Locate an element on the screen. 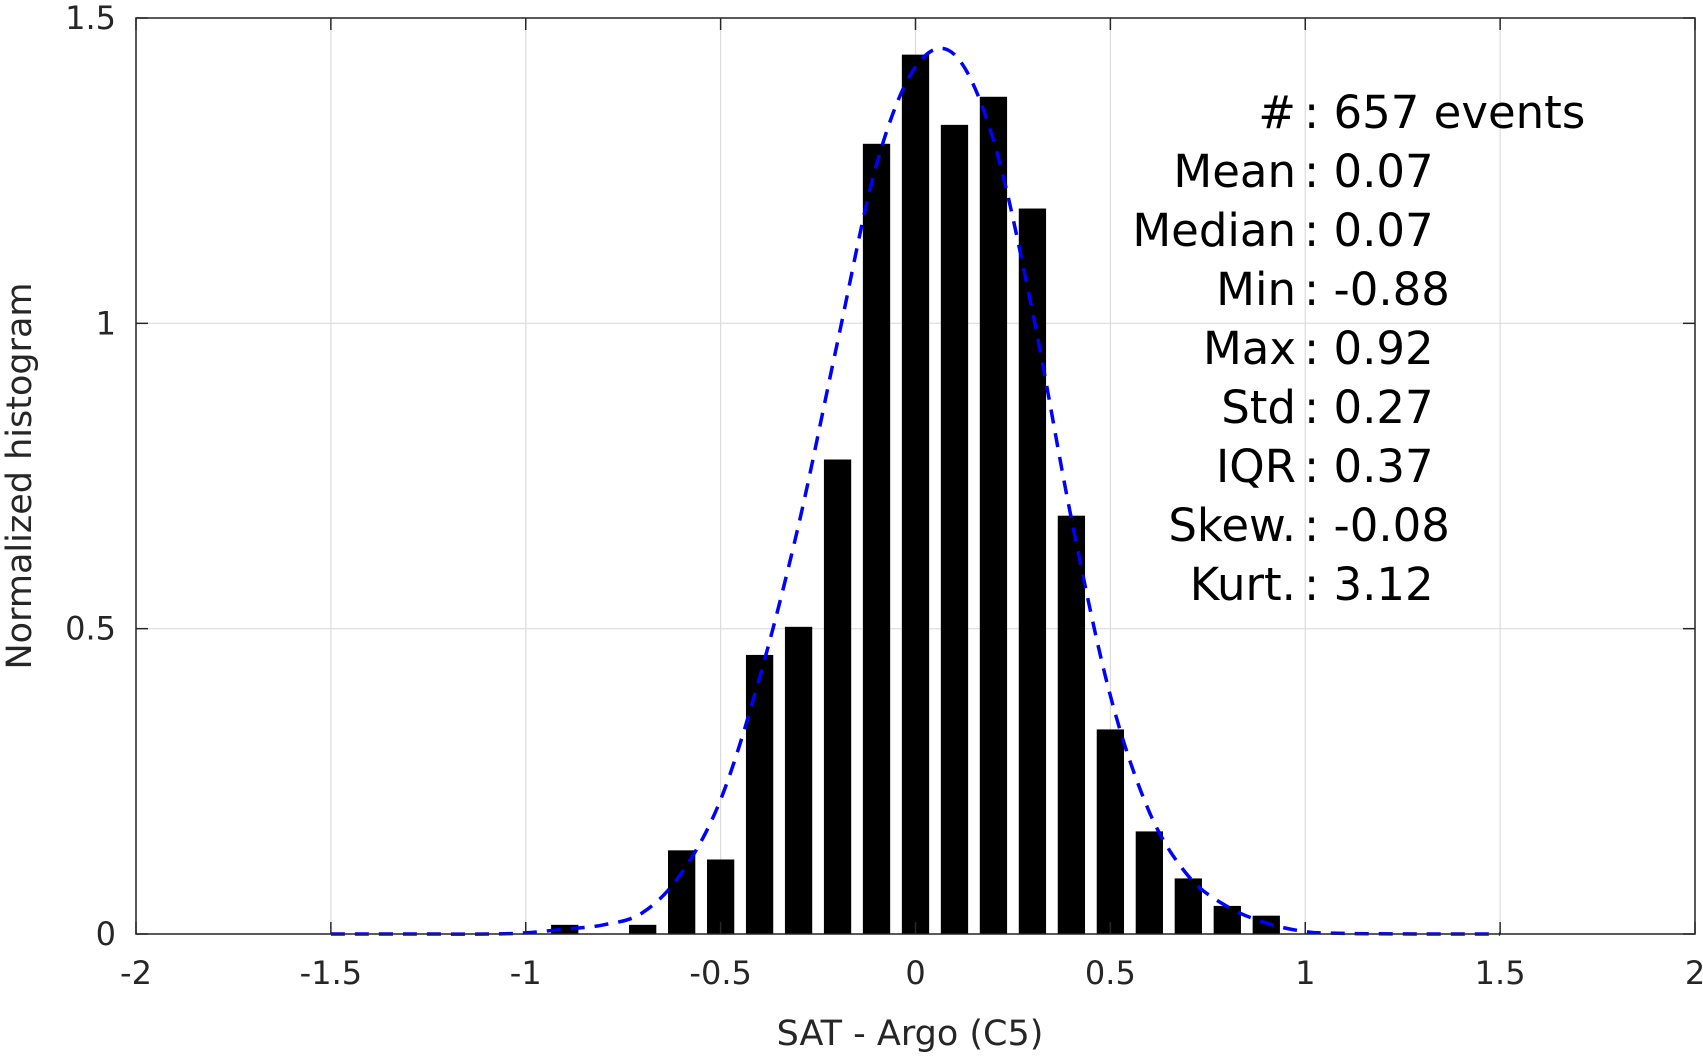 This screenshot has height=1056, width=1703. stats-label: Min is located at coordinates (1256, 289).